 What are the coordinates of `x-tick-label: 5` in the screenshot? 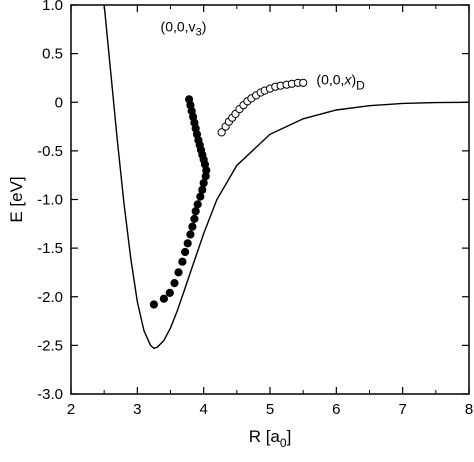 It's located at (270, 409).